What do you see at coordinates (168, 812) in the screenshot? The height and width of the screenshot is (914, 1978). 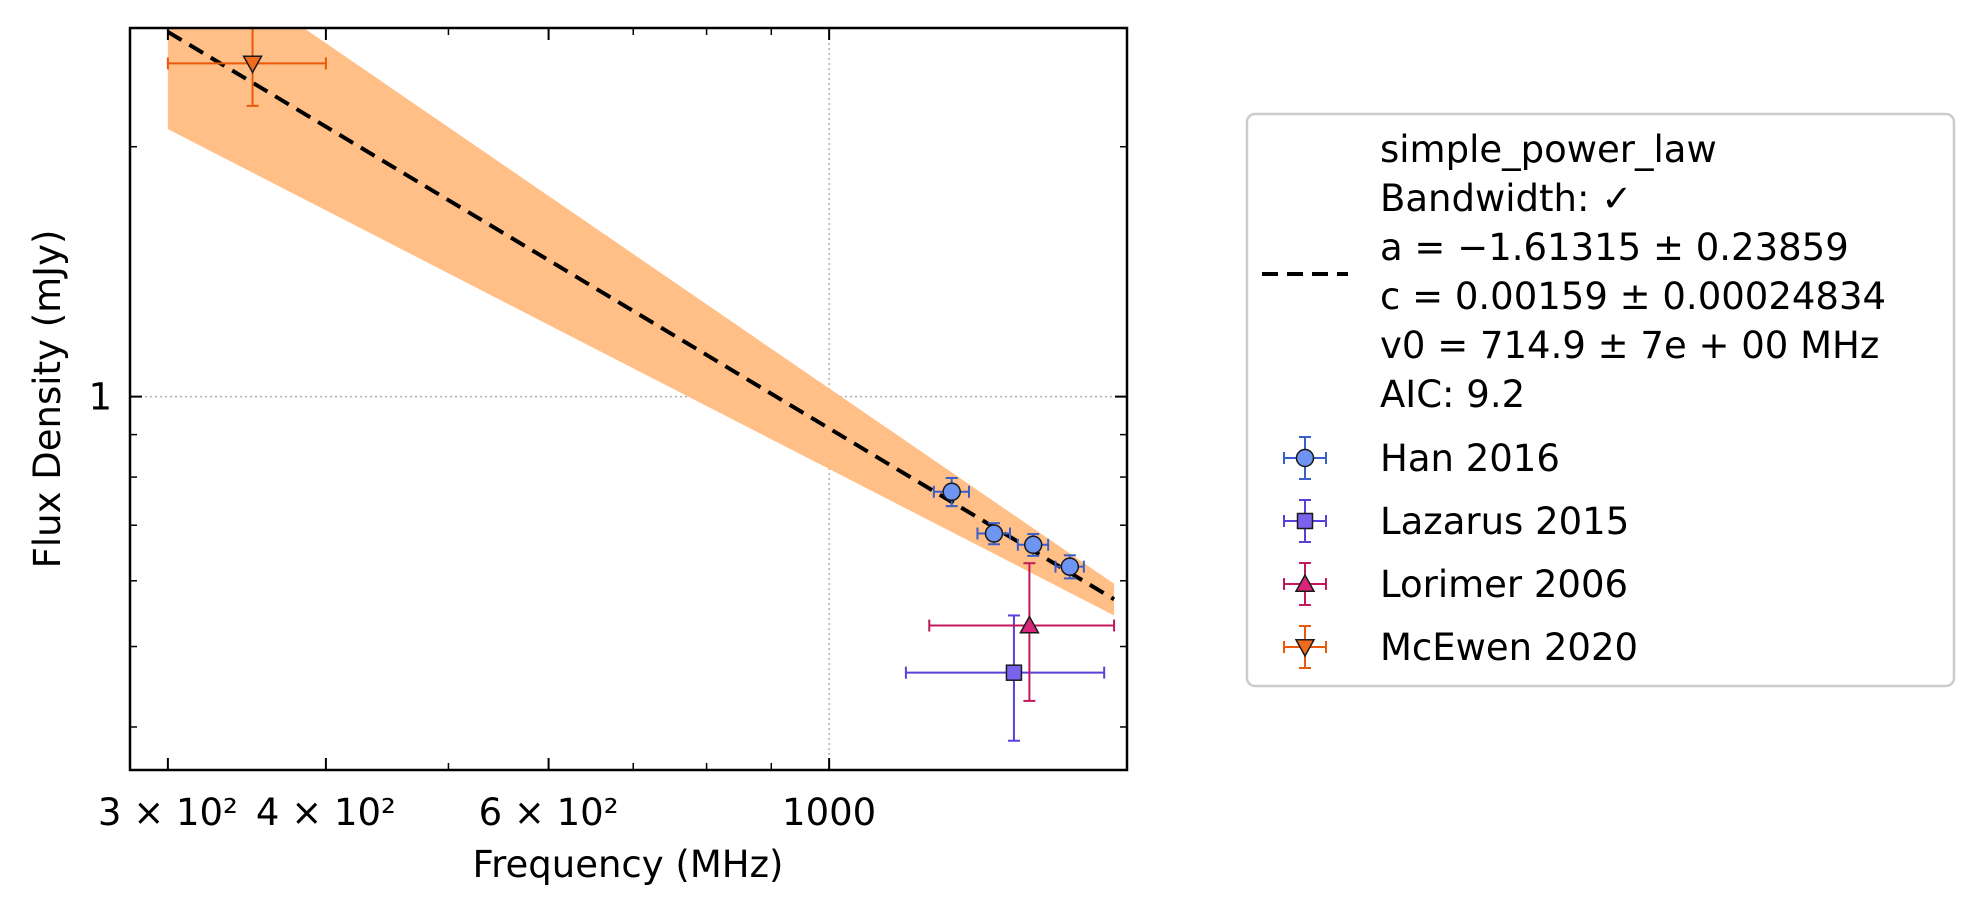 I see `x-tick-label: 3 × 10²` at bounding box center [168, 812].